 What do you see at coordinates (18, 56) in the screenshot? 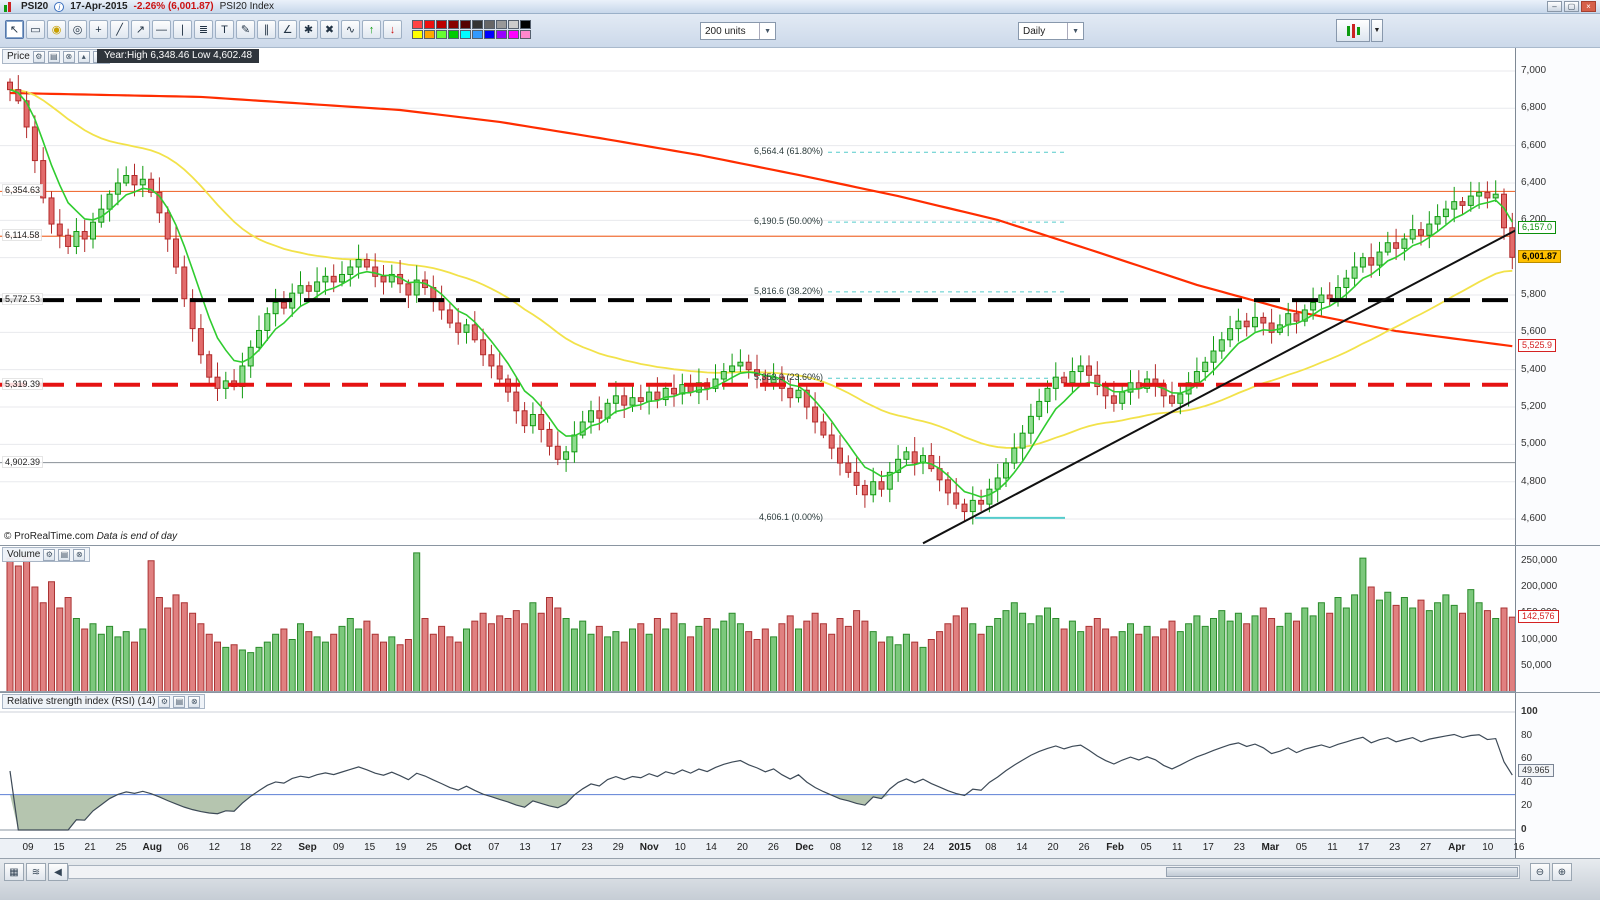
I see `price-panel-label: Price` at bounding box center [18, 56].